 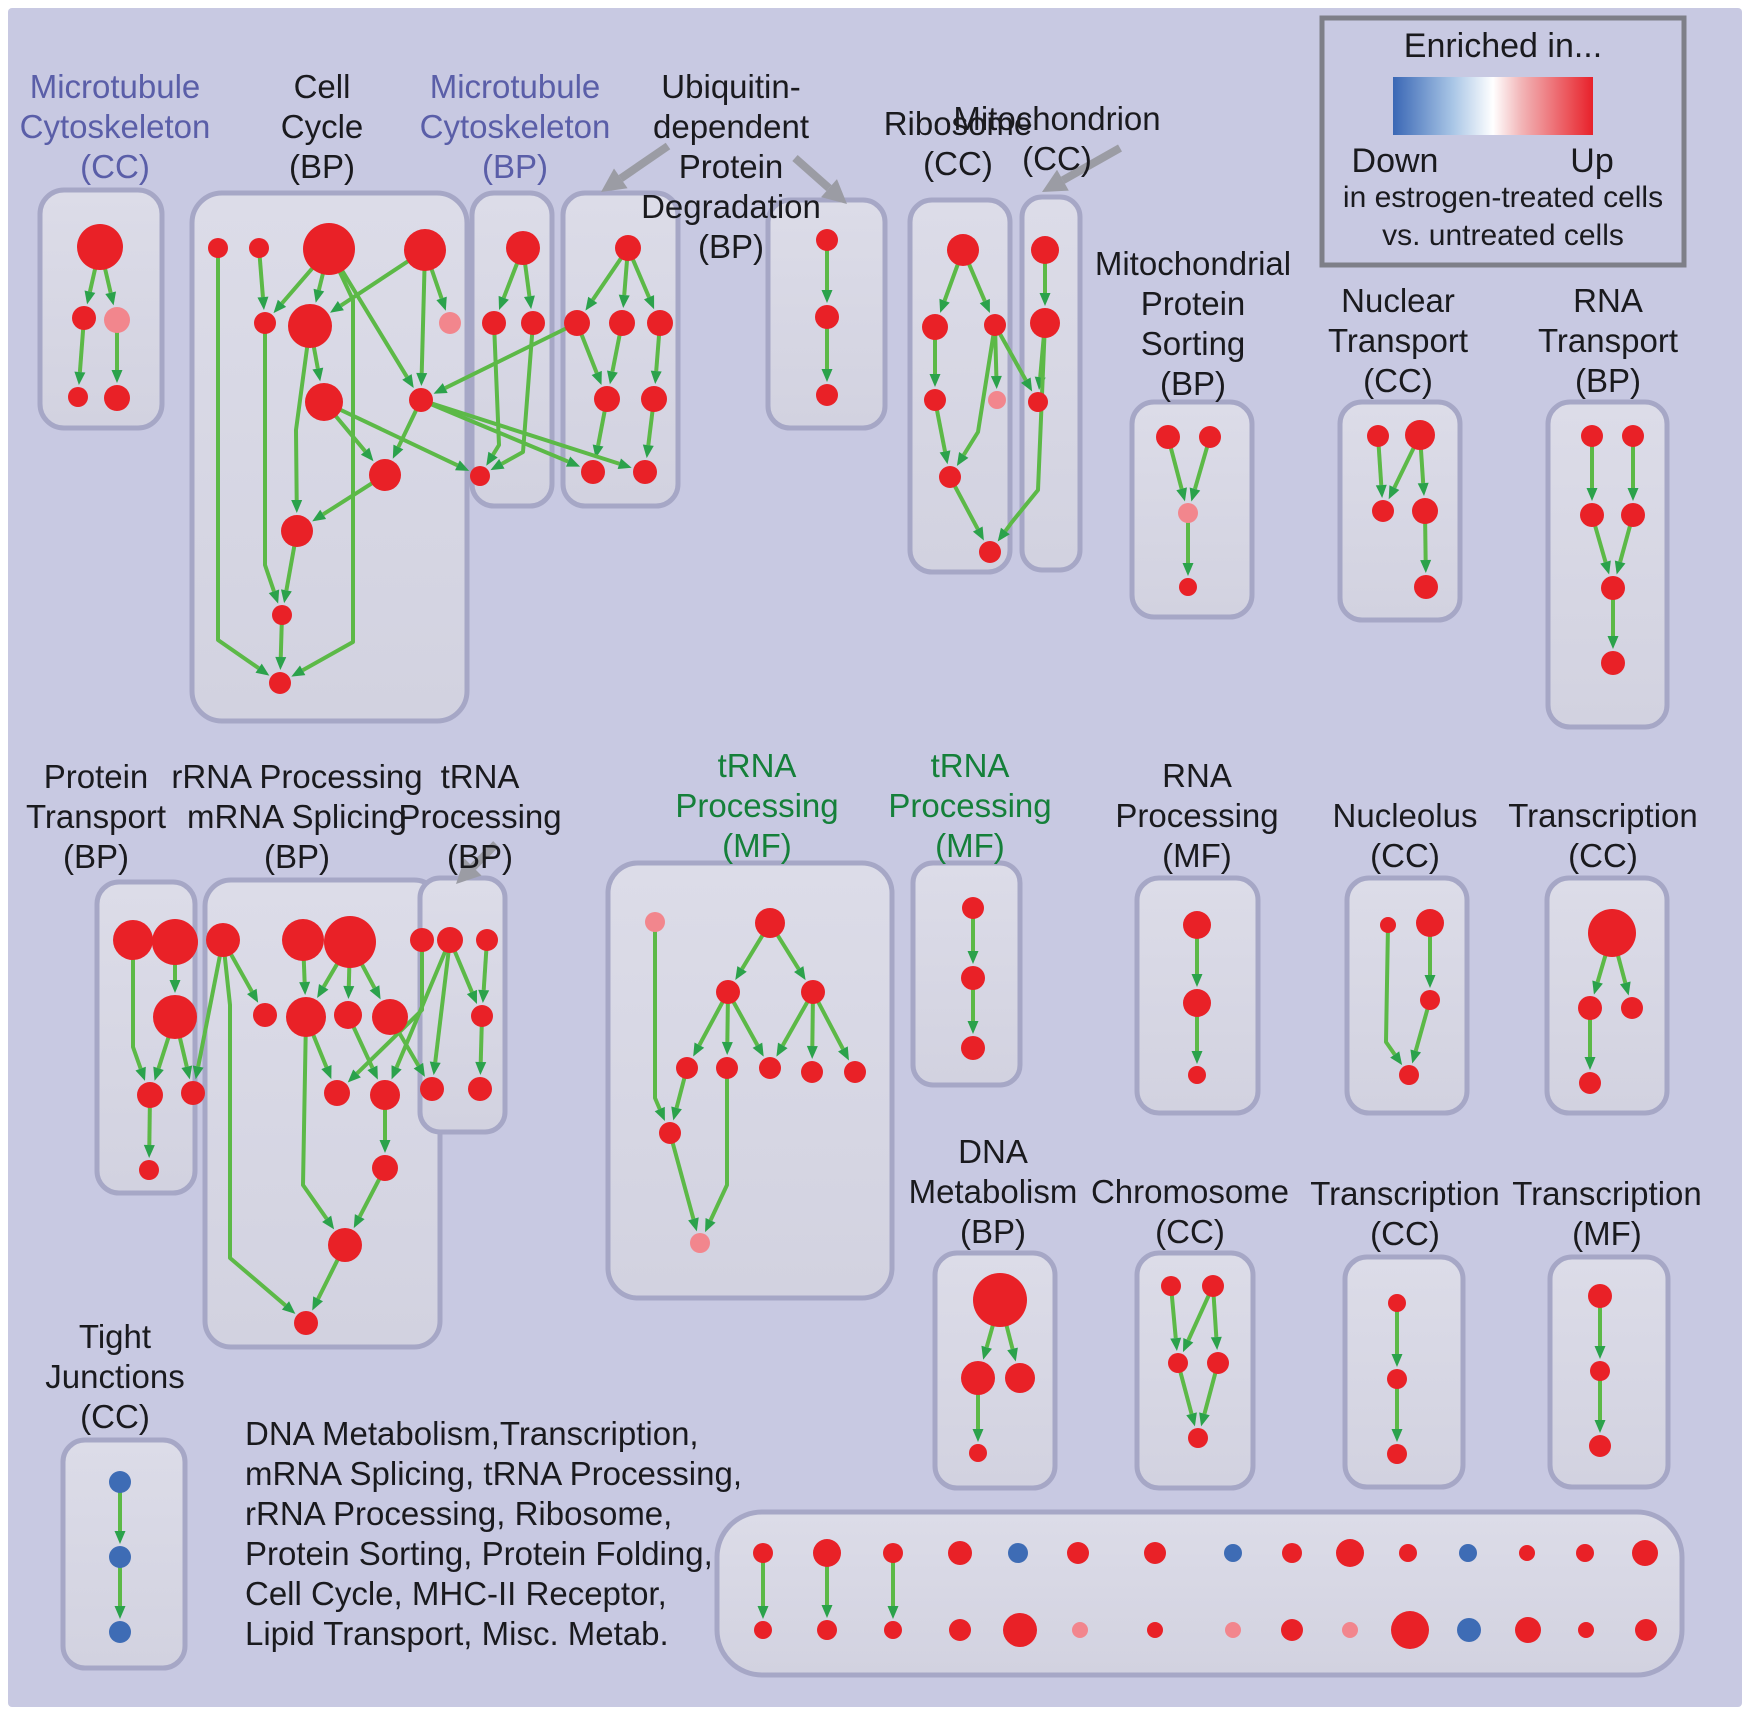 I want to click on ubiquitin-arrow-left-head, so click(x=614, y=180).